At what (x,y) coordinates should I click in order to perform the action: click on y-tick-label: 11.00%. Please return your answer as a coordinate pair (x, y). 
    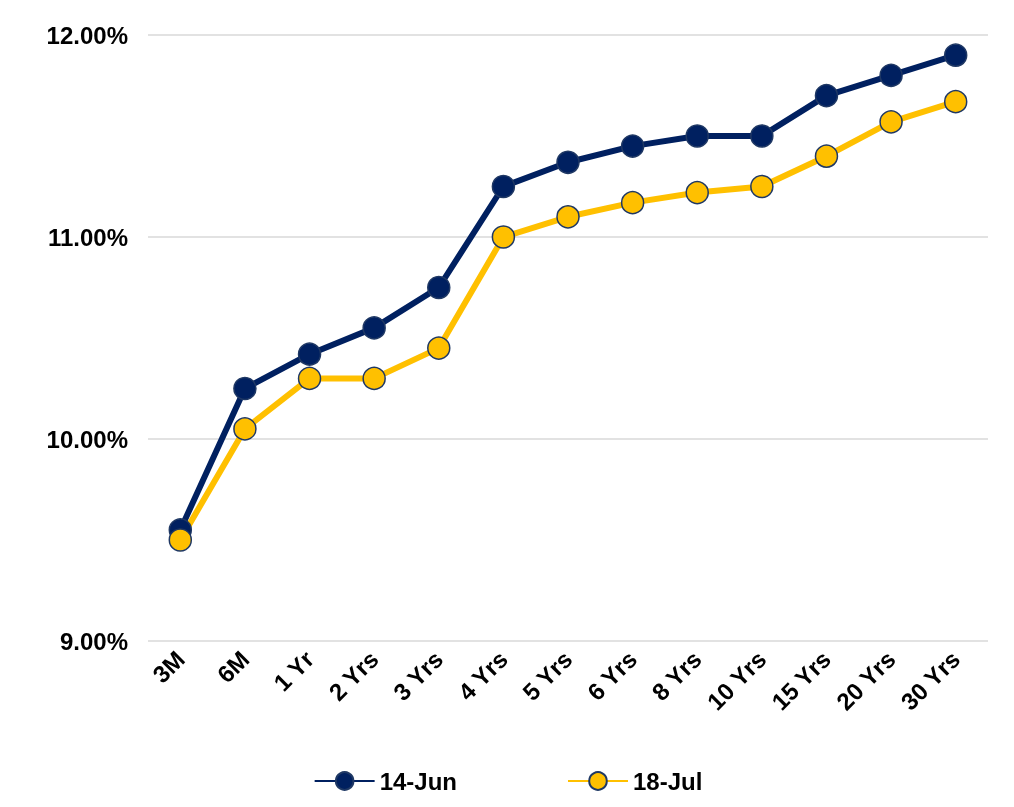
    Looking at the image, I should click on (87, 237).